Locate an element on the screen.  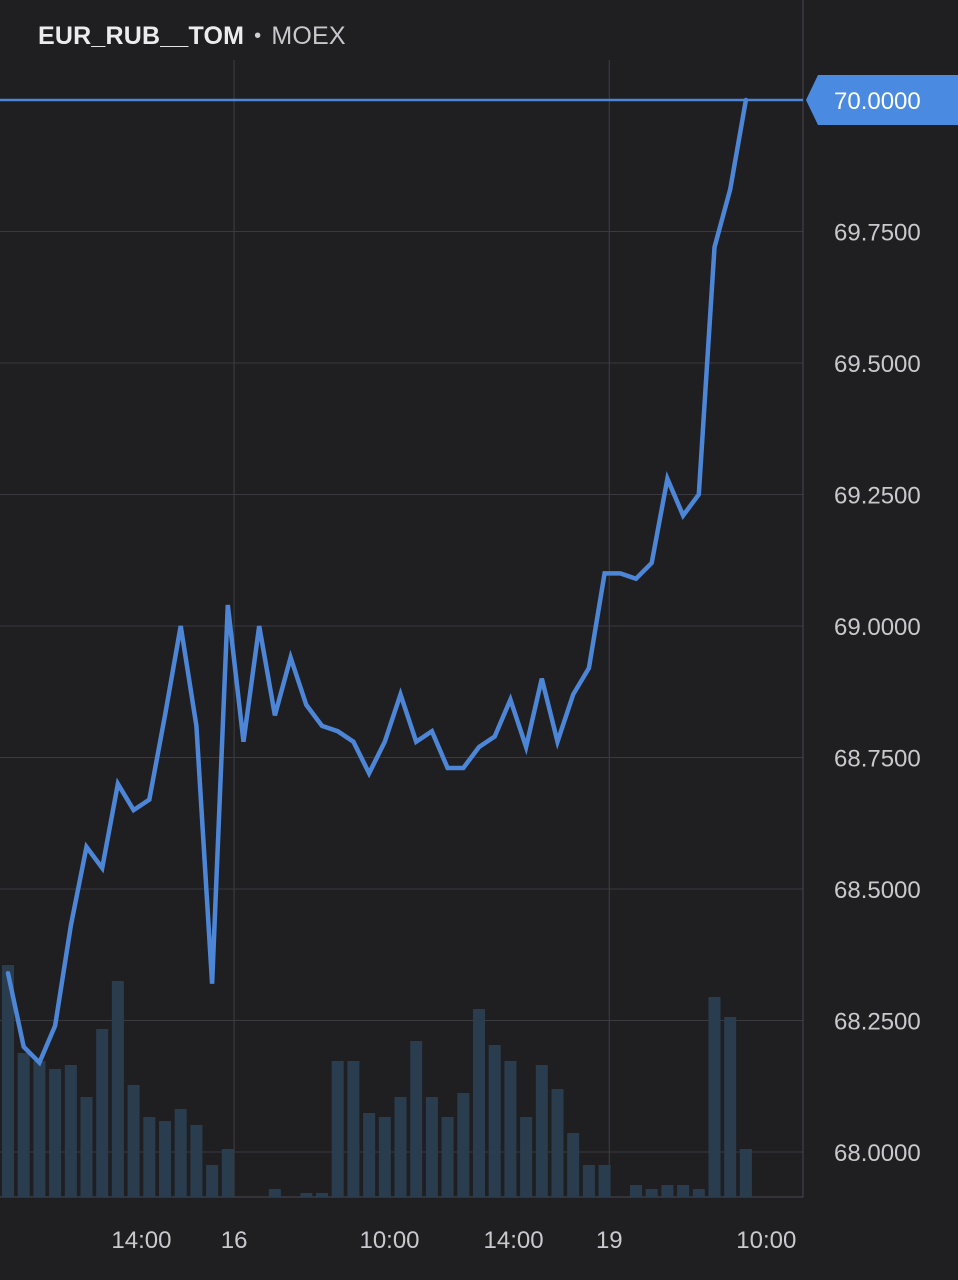
y-tick-label: 68.7500 is located at coordinates (877, 759).